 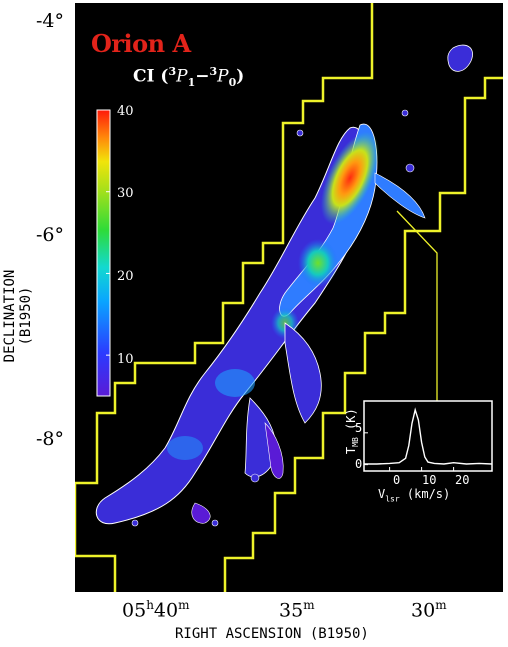 I want to click on colorbar-tick-label: 10, so click(x=125, y=359).